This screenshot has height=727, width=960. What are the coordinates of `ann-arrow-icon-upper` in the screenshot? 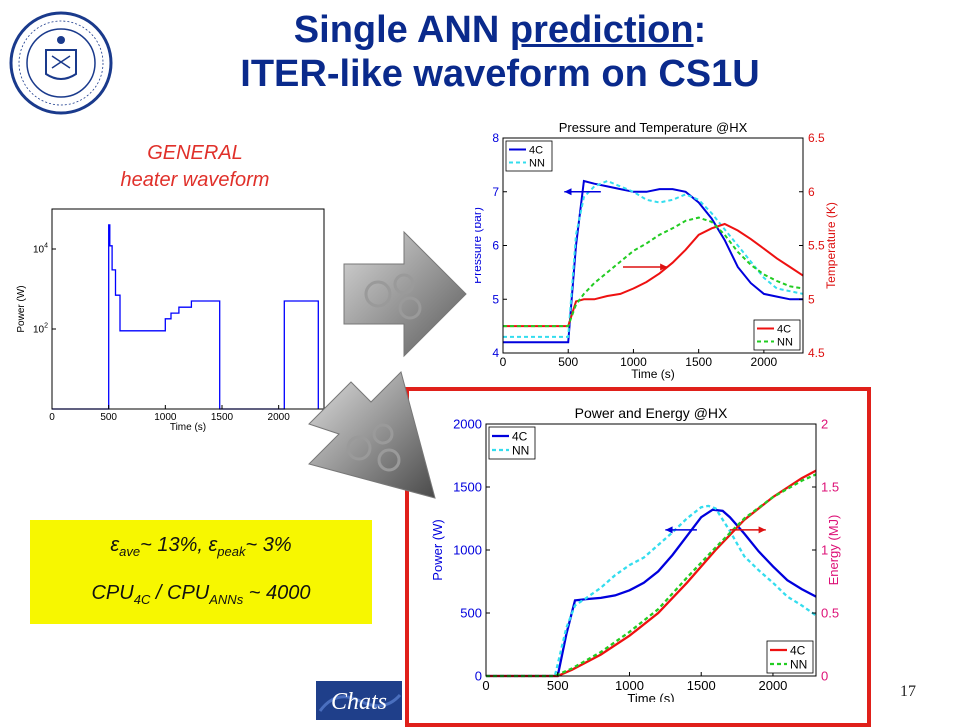 It's located at (405, 294).